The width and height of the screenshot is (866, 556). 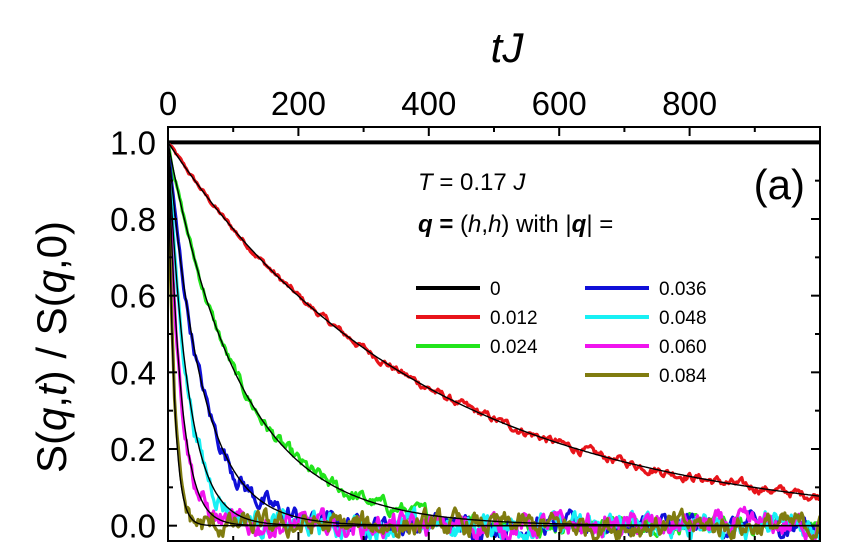 What do you see at coordinates (133, 372) in the screenshot?
I see `y-tick-label: 0.4` at bounding box center [133, 372].